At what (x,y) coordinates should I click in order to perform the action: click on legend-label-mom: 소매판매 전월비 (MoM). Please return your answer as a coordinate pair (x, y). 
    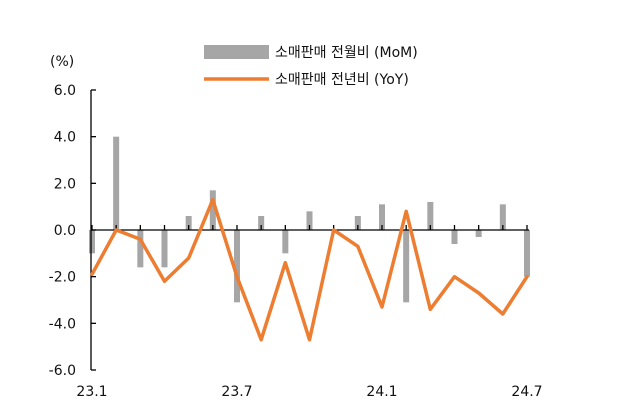
    Looking at the image, I should click on (346, 53).